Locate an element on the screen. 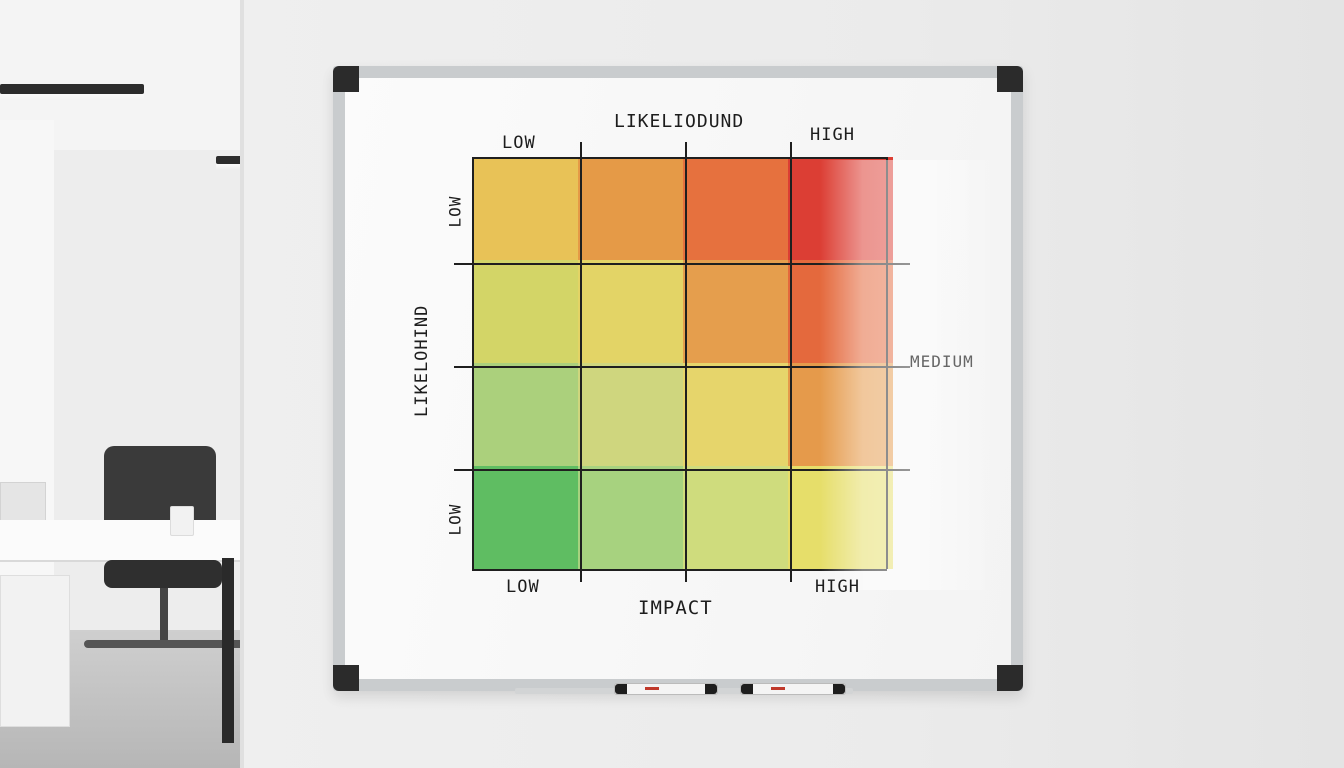 This screenshot has width=1344, height=768. matrix-cell-r4-c3 is located at coordinates (735, 517).